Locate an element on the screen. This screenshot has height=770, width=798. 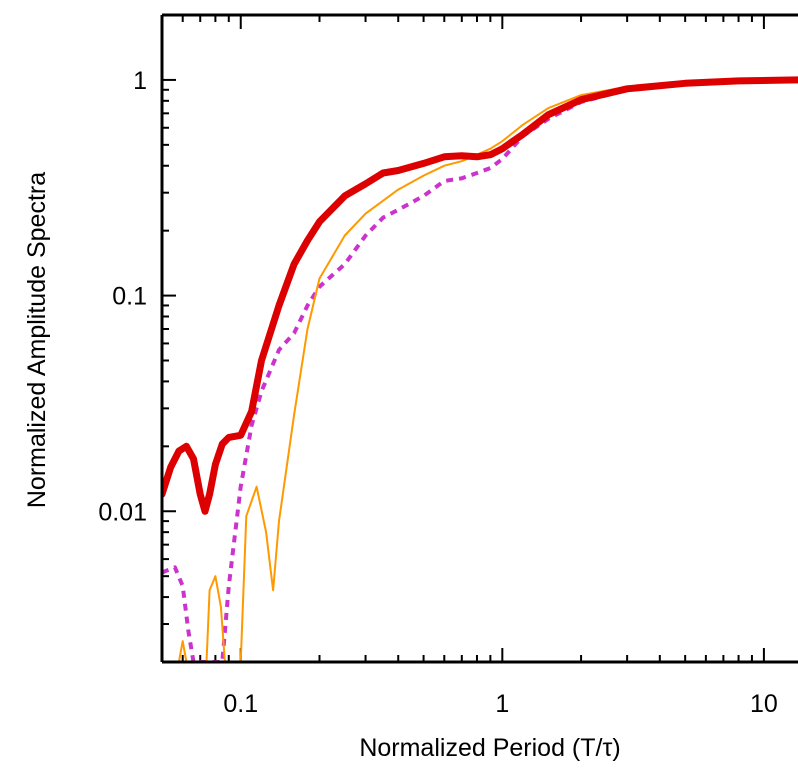
y-axis-label: Normalized Amplitude Spectra is located at coordinates (37, 340).